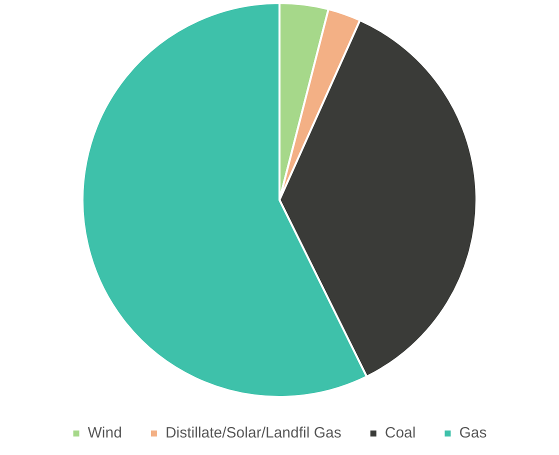 Image resolution: width=559 pixels, height=455 pixels. Describe the element at coordinates (473, 433) in the screenshot. I see `legend-label: Gas` at that location.